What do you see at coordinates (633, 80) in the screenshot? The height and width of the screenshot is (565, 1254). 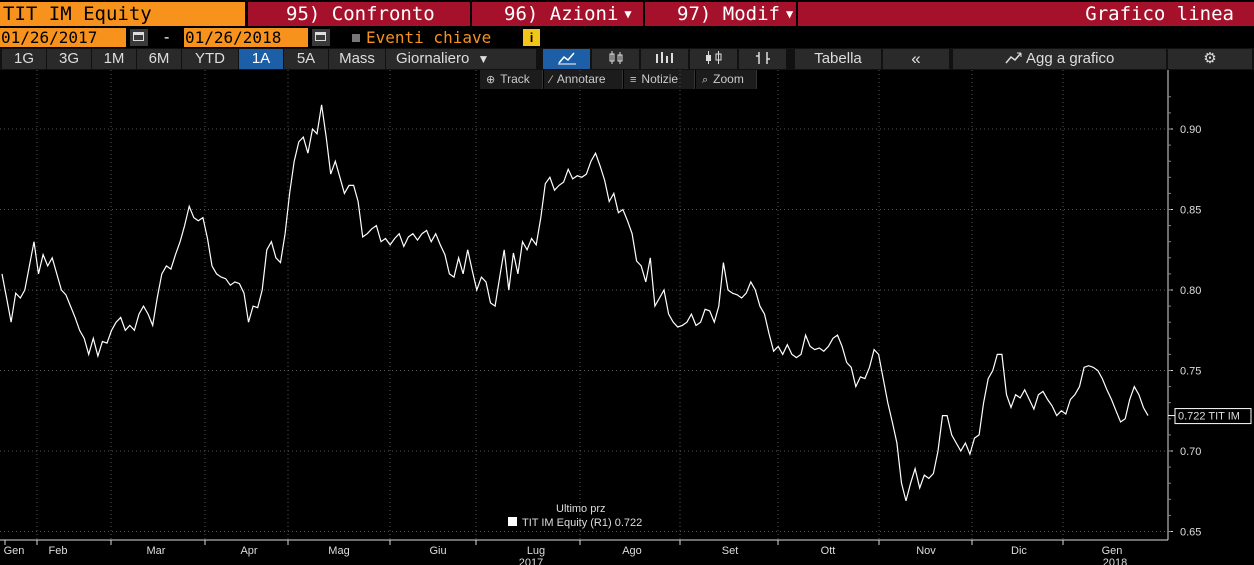 I see `news-icon: ≡` at bounding box center [633, 80].